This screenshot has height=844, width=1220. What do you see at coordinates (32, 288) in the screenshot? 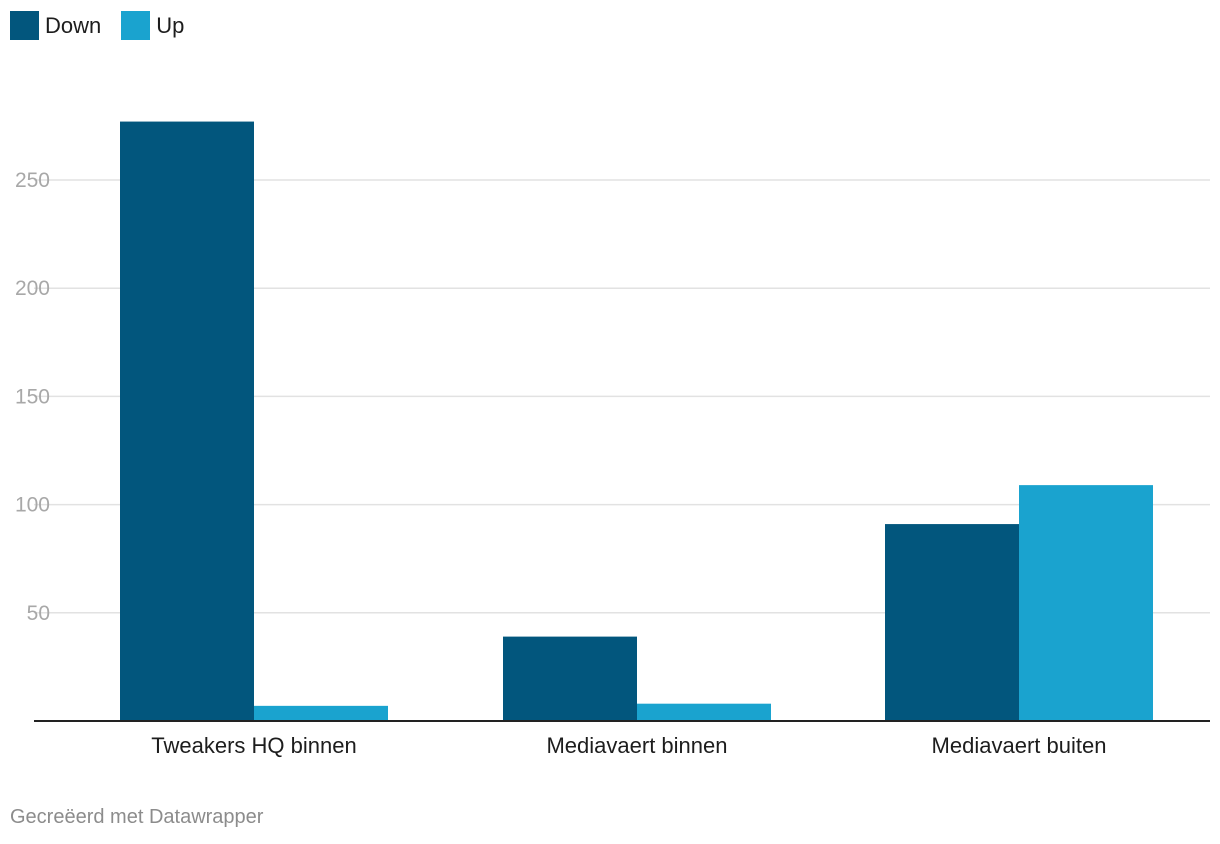
I see `y-tick-label-200: 200` at bounding box center [32, 288].